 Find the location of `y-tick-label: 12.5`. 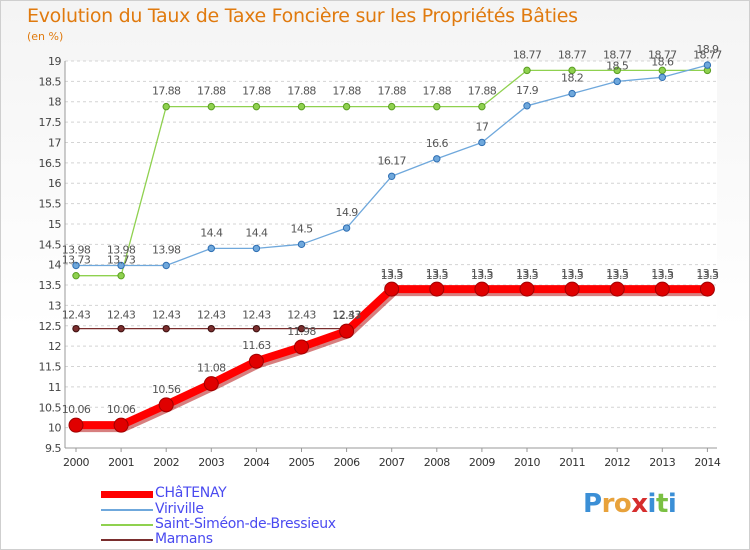

y-tick-label: 12.5 is located at coordinates (50, 326).